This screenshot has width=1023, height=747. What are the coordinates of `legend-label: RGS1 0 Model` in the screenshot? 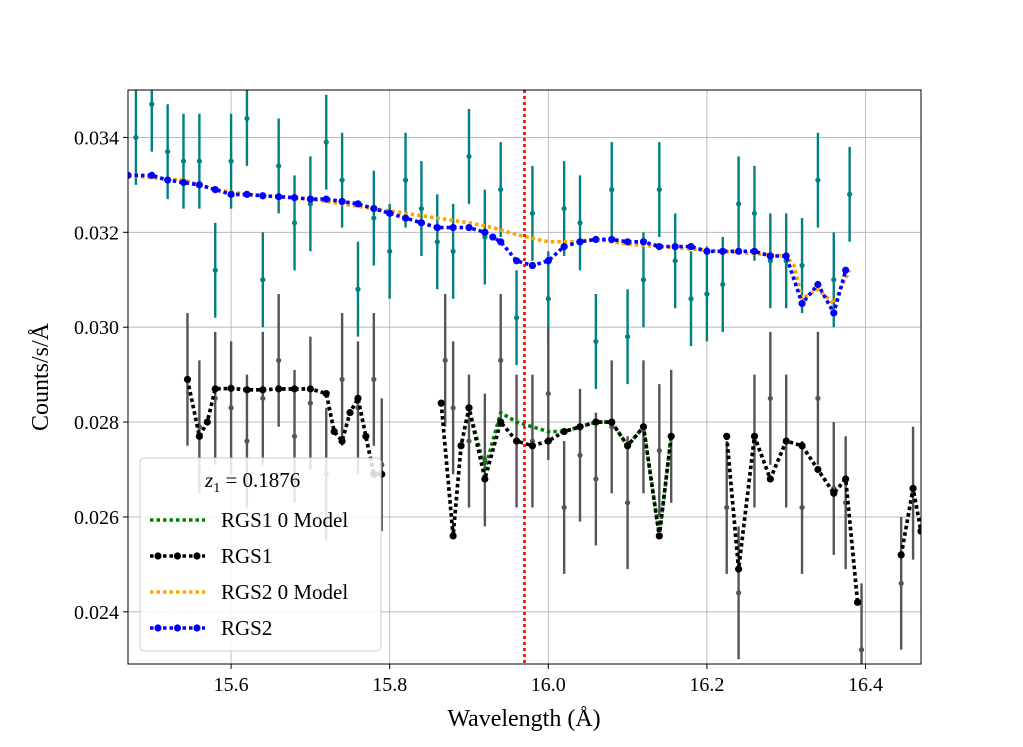 It's located at (284, 520).